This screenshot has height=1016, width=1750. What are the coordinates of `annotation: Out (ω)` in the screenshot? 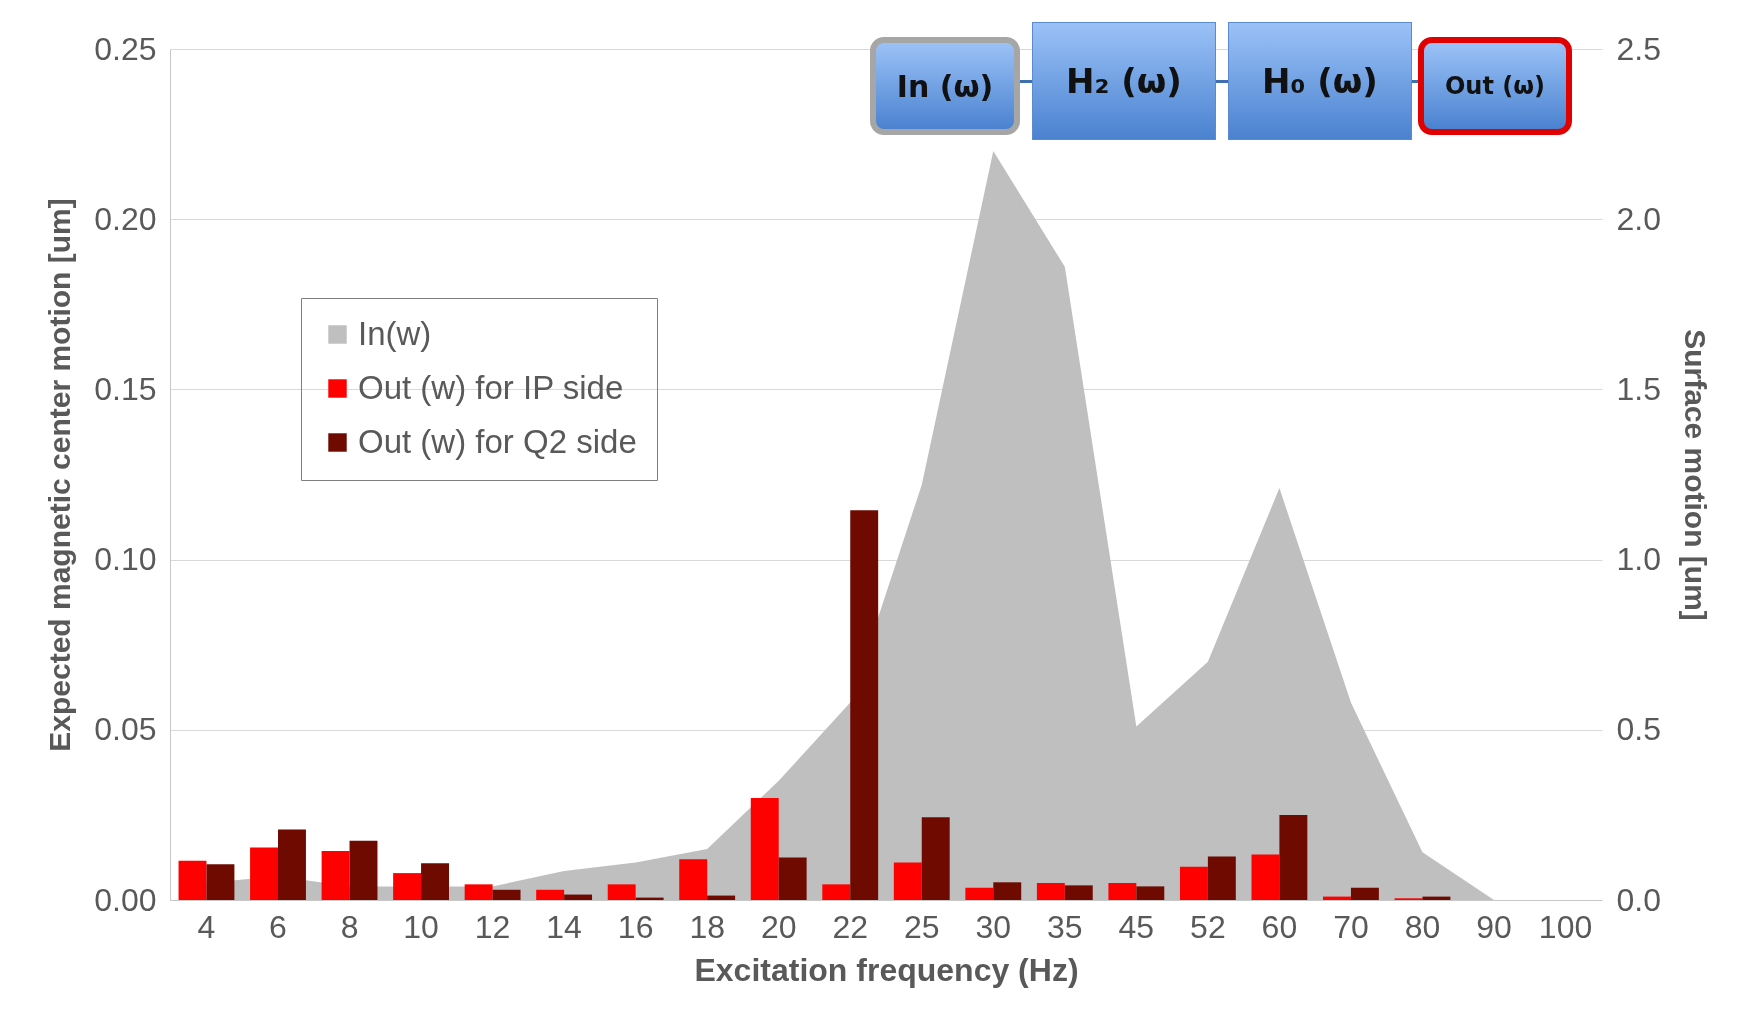 It's located at (1495, 86).